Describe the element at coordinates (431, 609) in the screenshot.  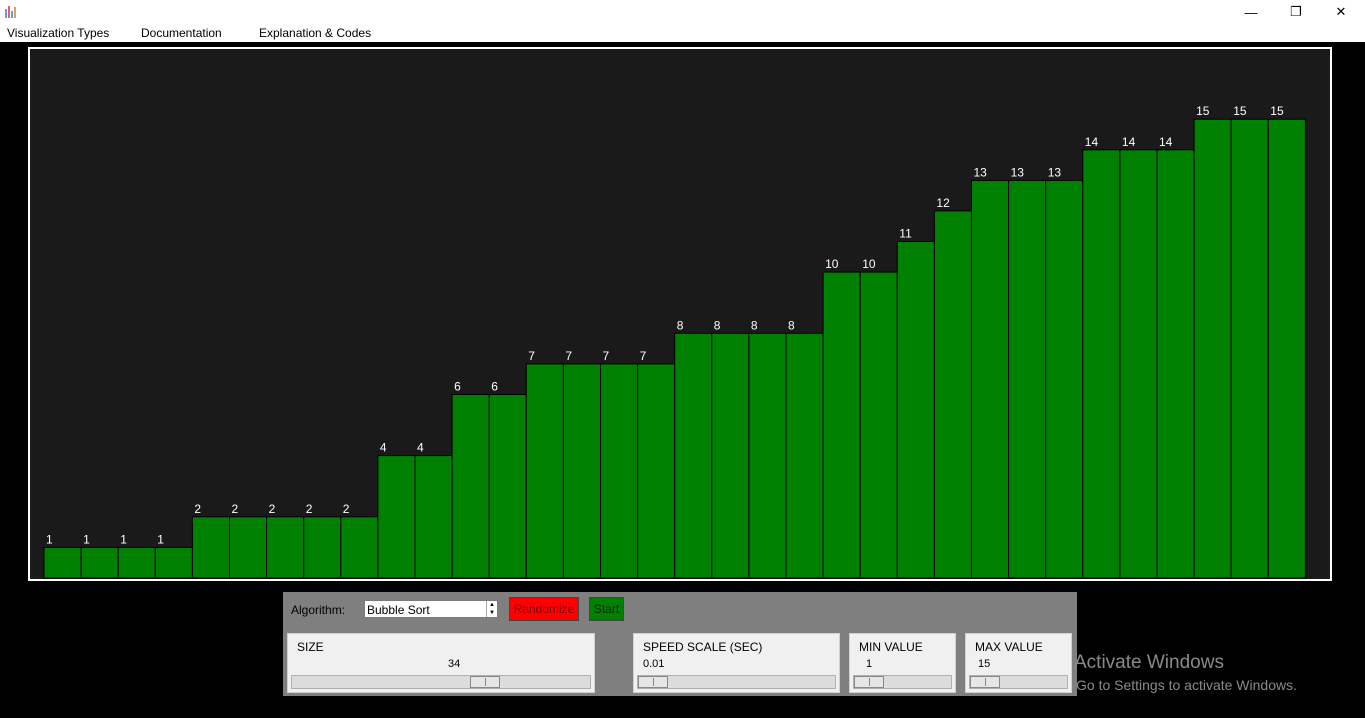
I see `algorithm-combobox: Bubble Sort ▲ ▼` at that location.